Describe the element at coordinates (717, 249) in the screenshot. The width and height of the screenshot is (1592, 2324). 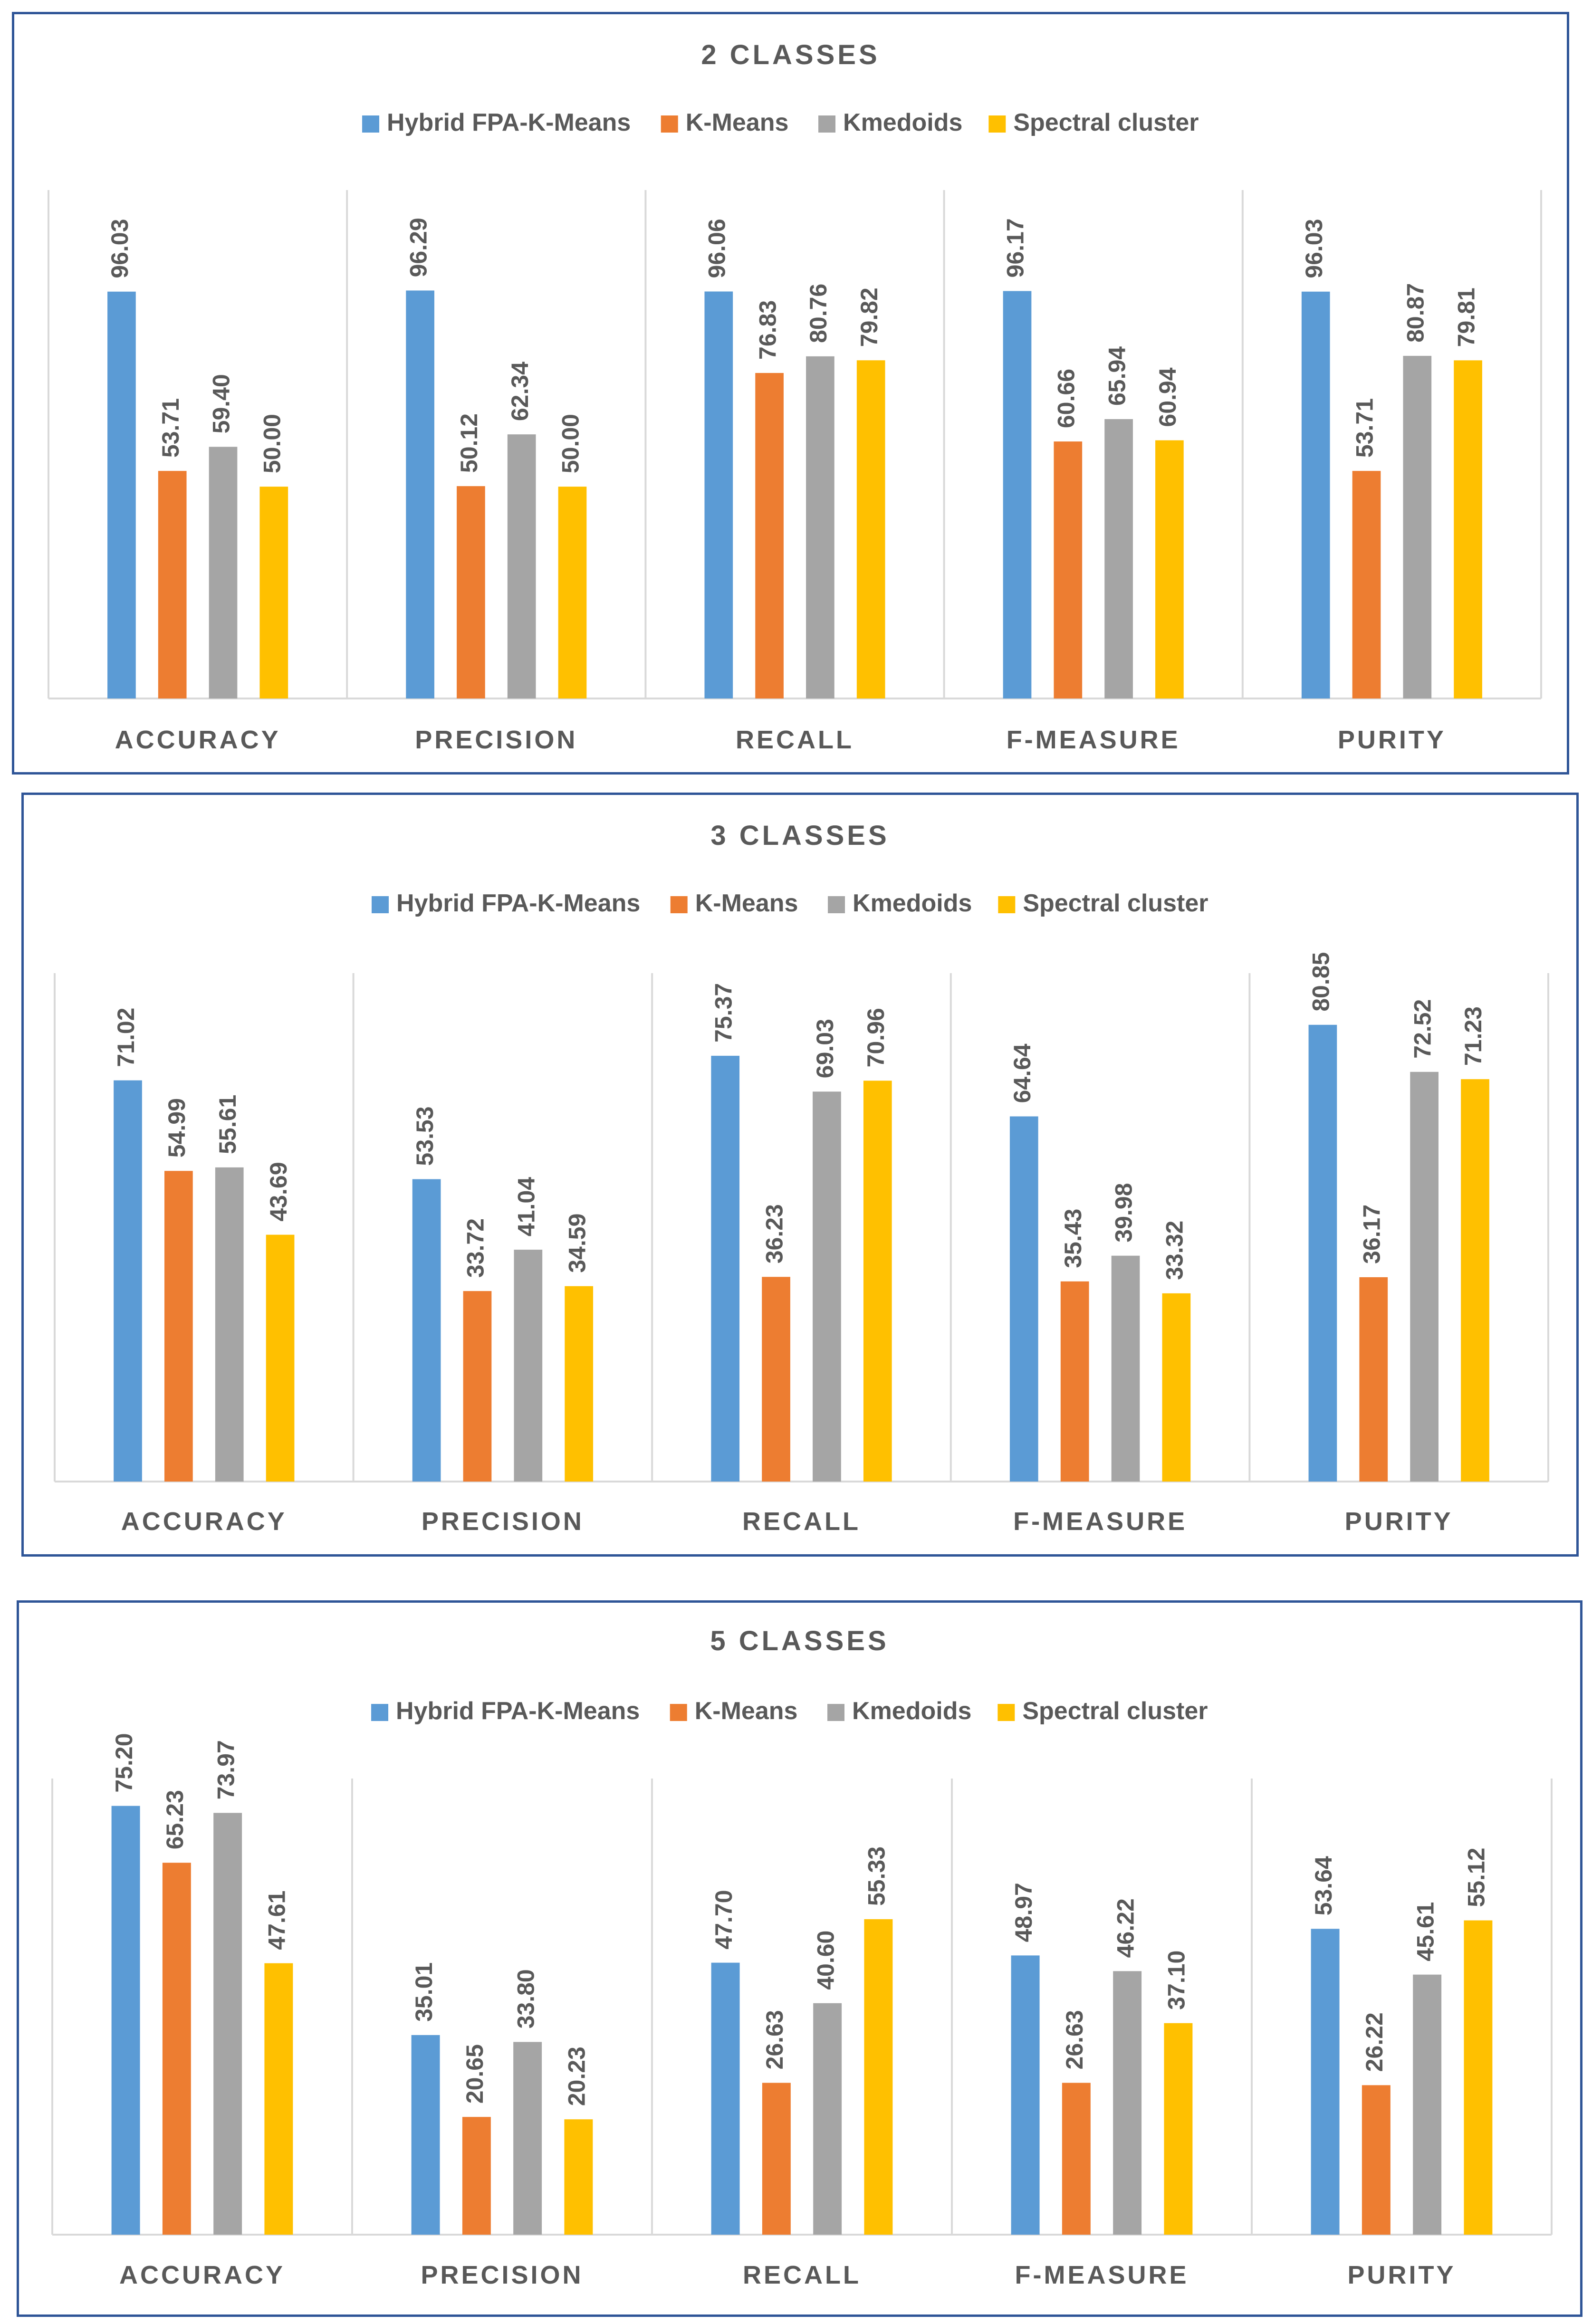
I see `data-label: 96.06` at that location.